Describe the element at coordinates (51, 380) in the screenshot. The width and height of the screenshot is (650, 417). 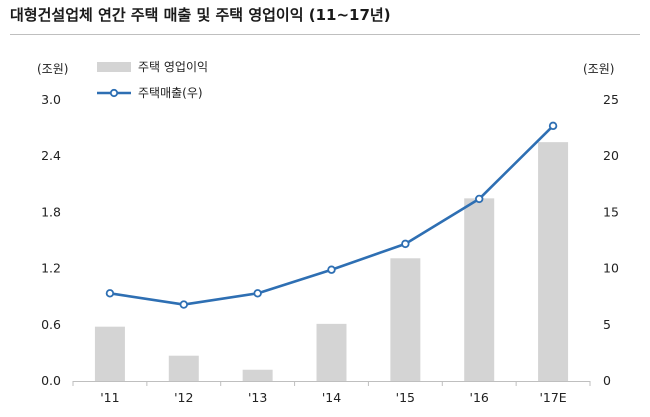
I see `left-tick-label-5: 0.0` at that location.